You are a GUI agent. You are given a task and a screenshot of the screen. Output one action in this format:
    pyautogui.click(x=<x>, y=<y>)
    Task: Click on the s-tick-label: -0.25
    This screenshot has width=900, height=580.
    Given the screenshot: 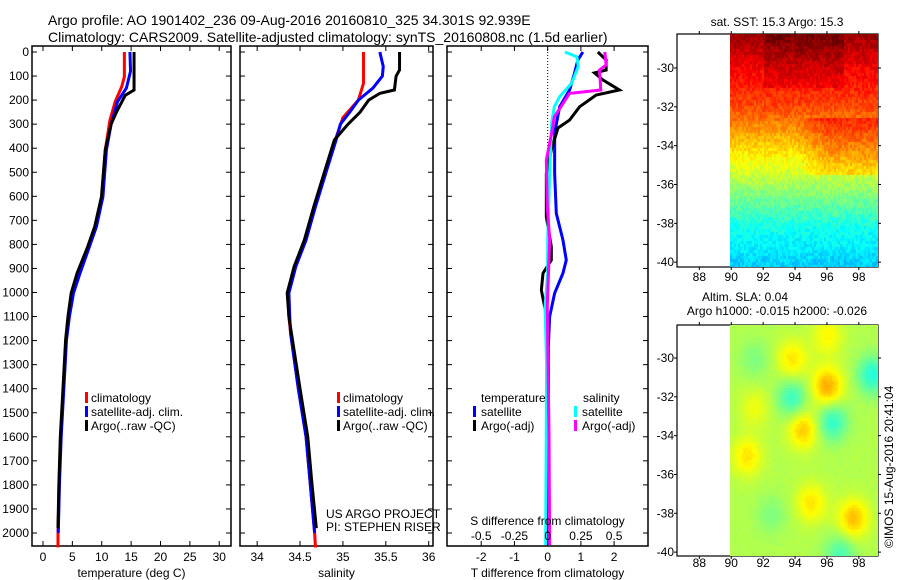 What is the action you would take?
    pyautogui.click(x=515, y=536)
    